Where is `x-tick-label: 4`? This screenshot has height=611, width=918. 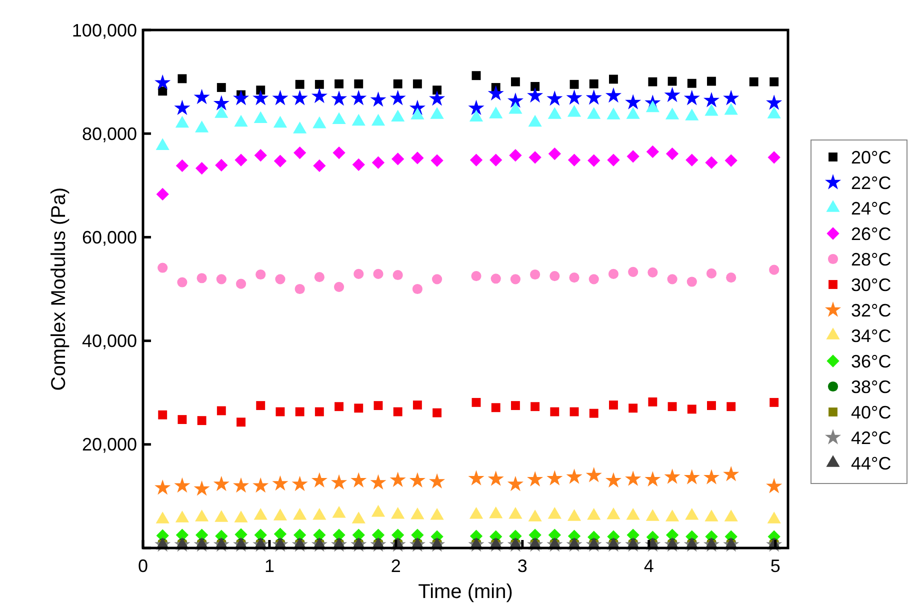 x-tick-label: 4 is located at coordinates (649, 566).